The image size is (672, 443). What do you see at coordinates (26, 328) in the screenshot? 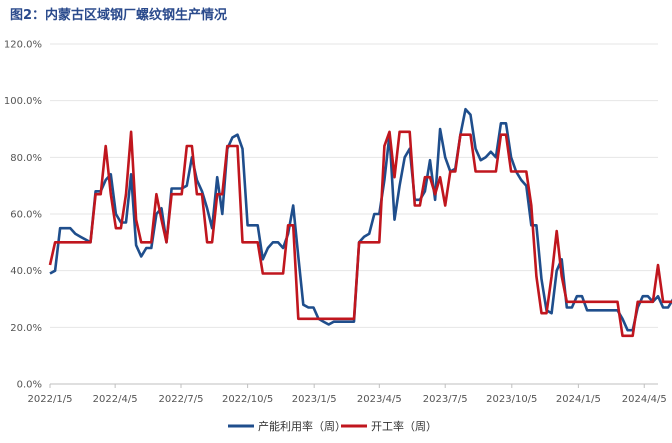
I see `y-tick-label: 20.0%` at bounding box center [26, 328].